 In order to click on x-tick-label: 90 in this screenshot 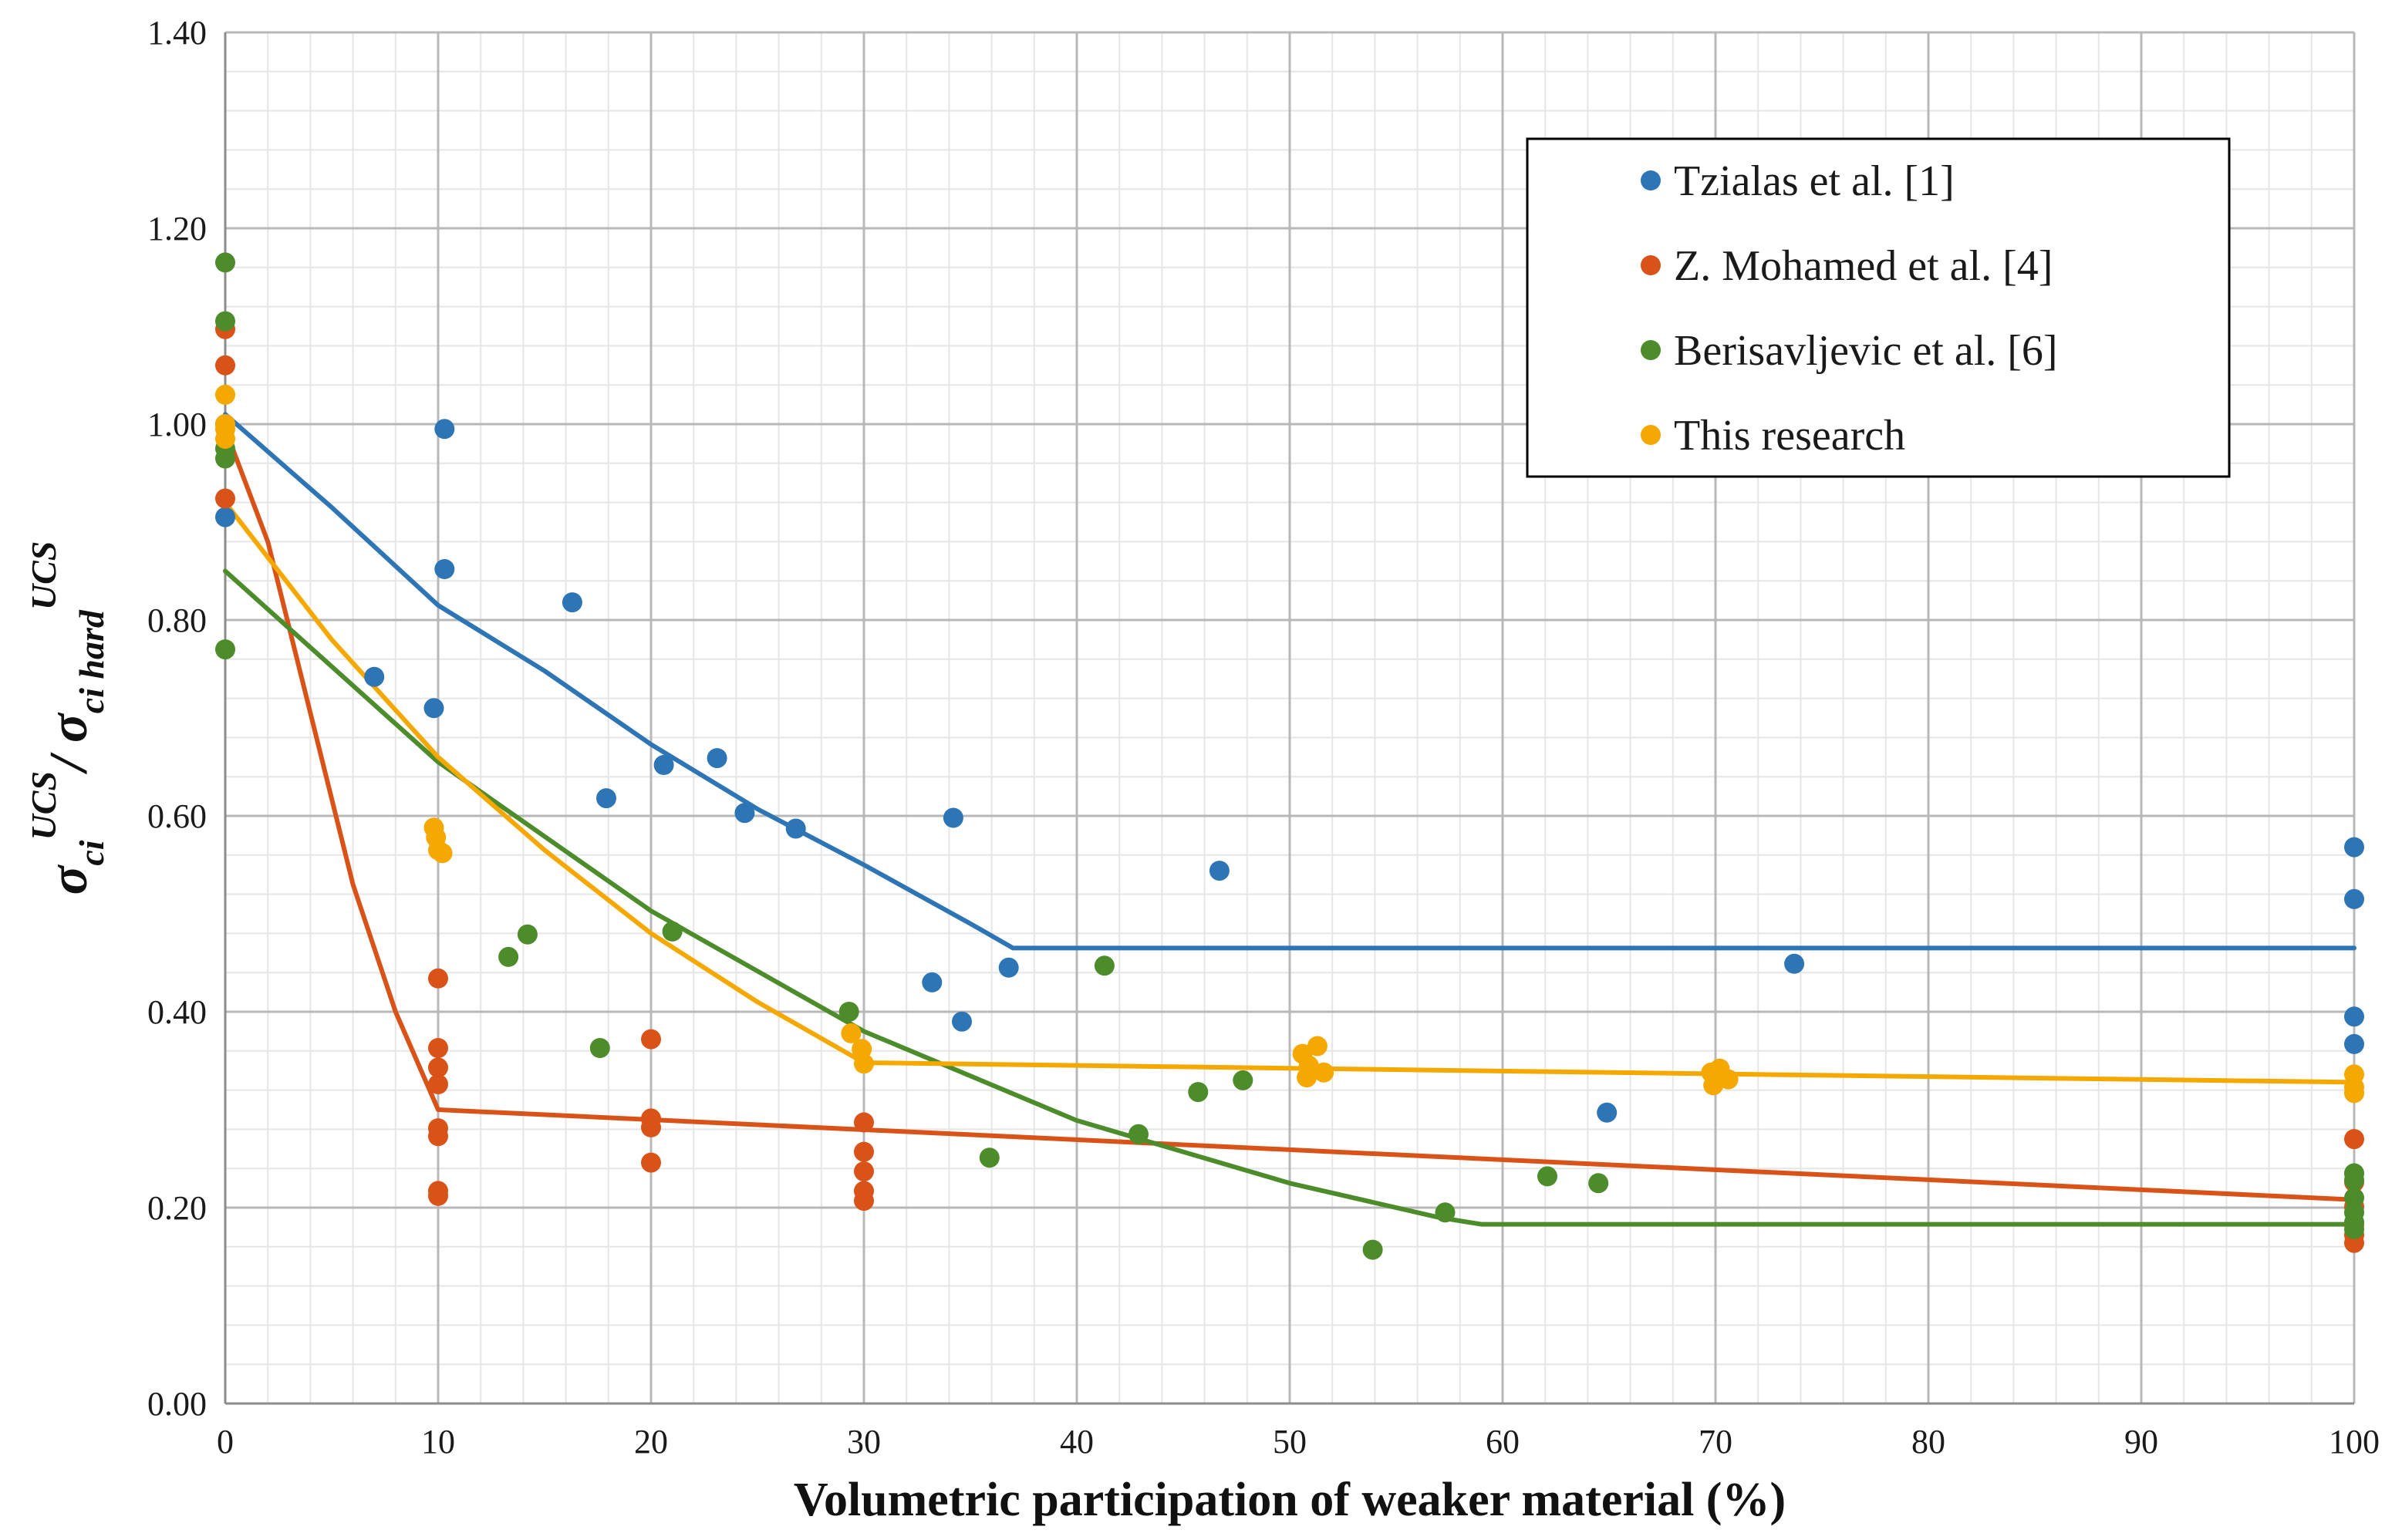, I will do `click(2141, 1442)`.